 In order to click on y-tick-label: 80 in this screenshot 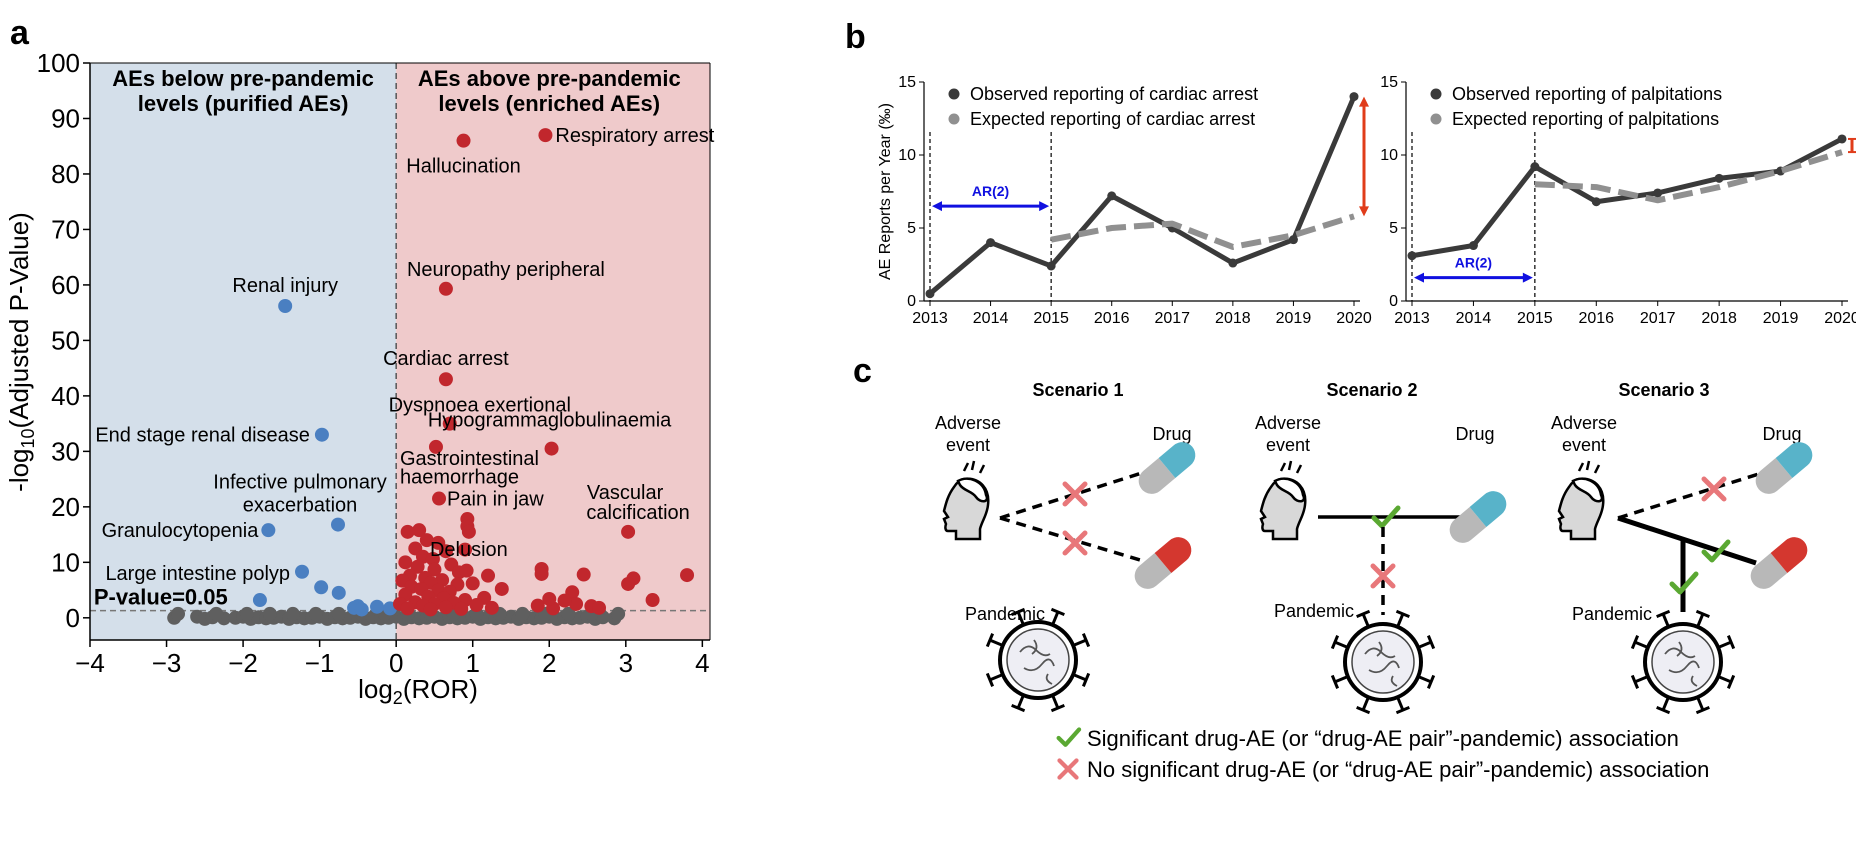, I will do `click(65, 174)`.